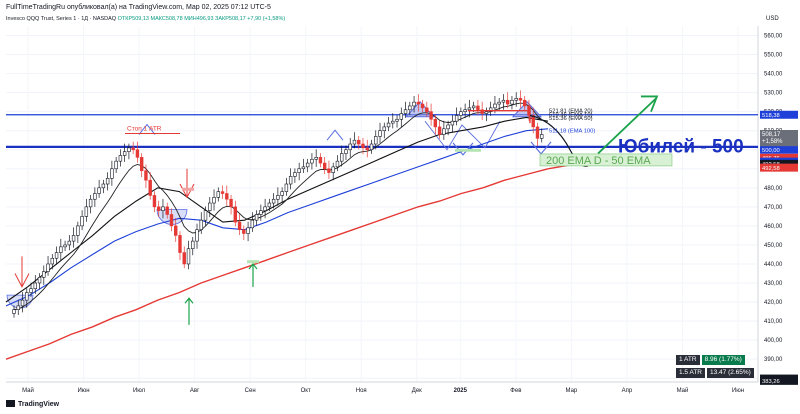 This screenshot has height=414, width=800. I want to click on price-badge-label: 492,58, so click(771, 169).